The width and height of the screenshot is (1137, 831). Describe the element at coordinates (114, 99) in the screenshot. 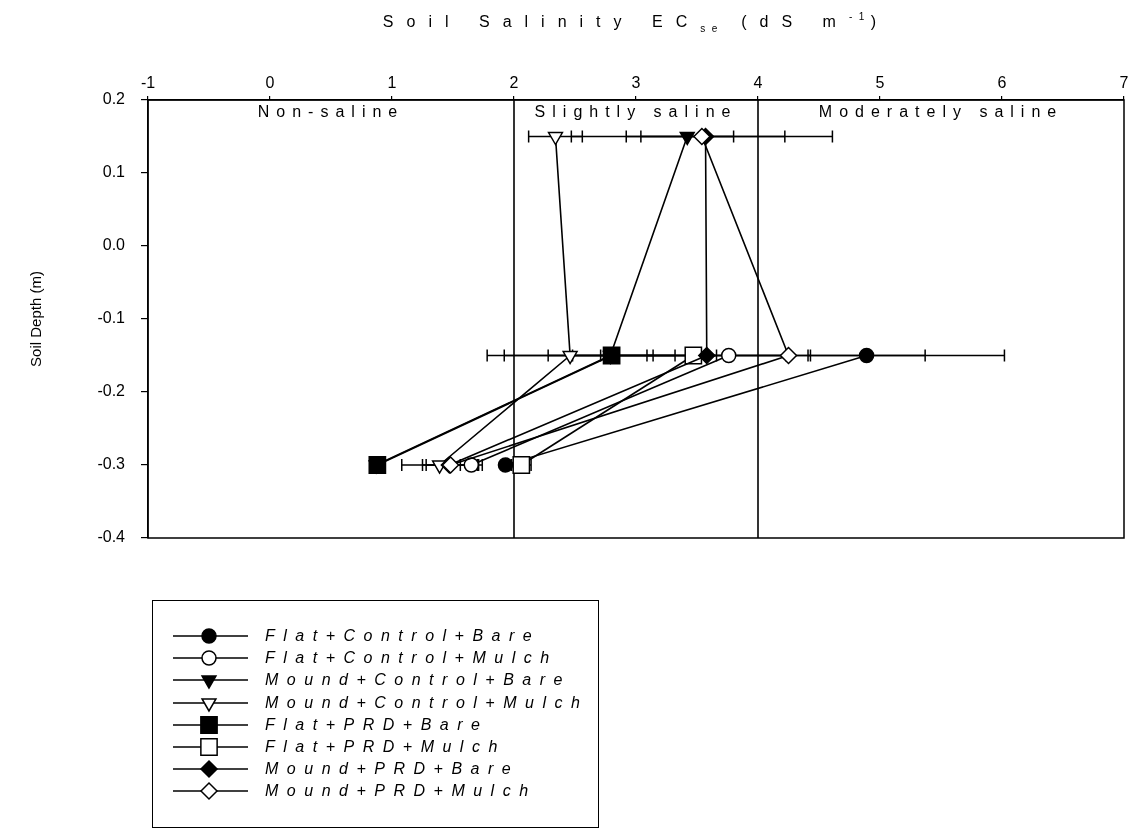

I see `y-tick-label: 0.2` at that location.